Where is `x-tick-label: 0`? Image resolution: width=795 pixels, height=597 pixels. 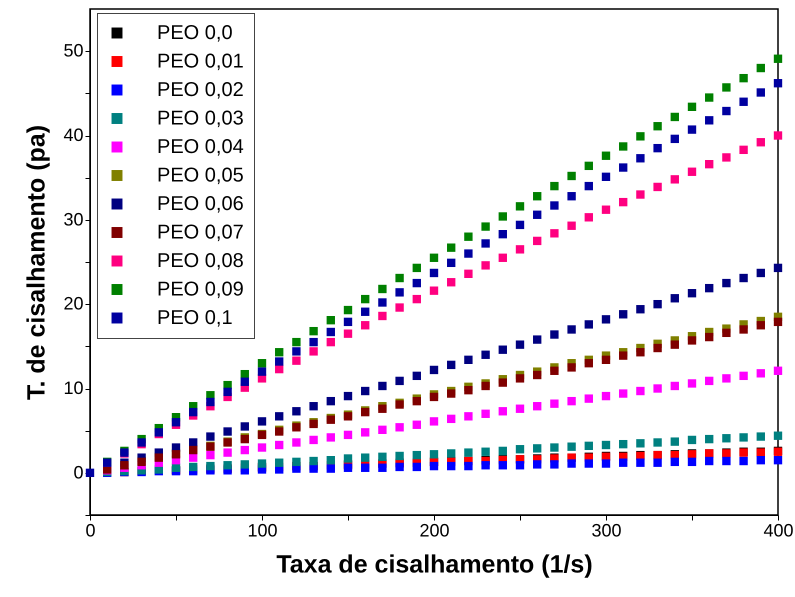 x-tick-label: 0 is located at coordinates (90, 530).